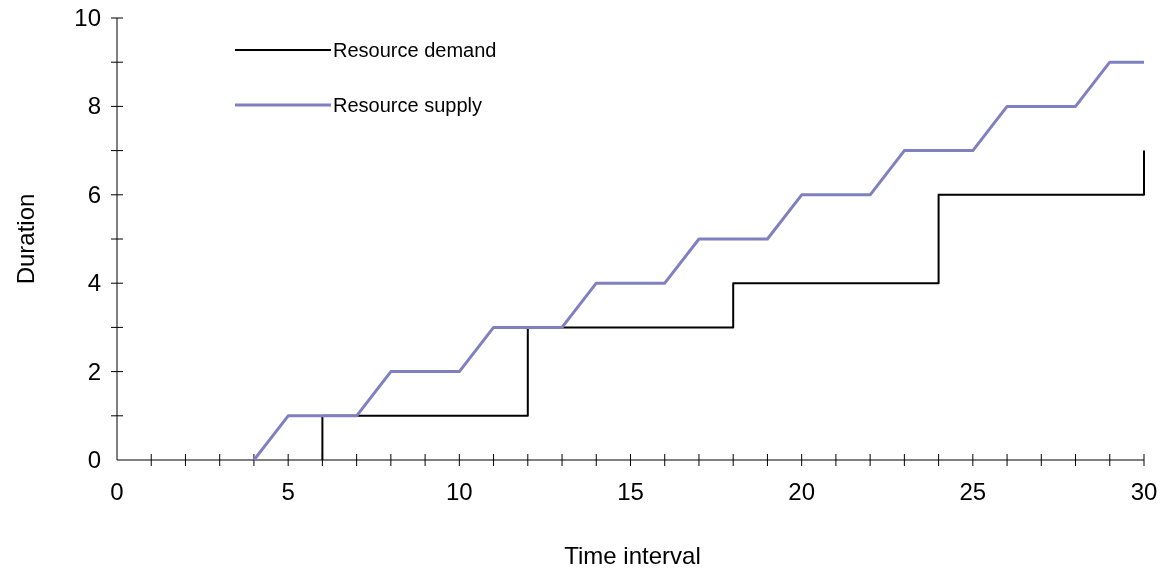 Image resolution: width=1170 pixels, height=580 pixels. What do you see at coordinates (94, 106) in the screenshot?
I see `y-tick-label: 8` at bounding box center [94, 106].